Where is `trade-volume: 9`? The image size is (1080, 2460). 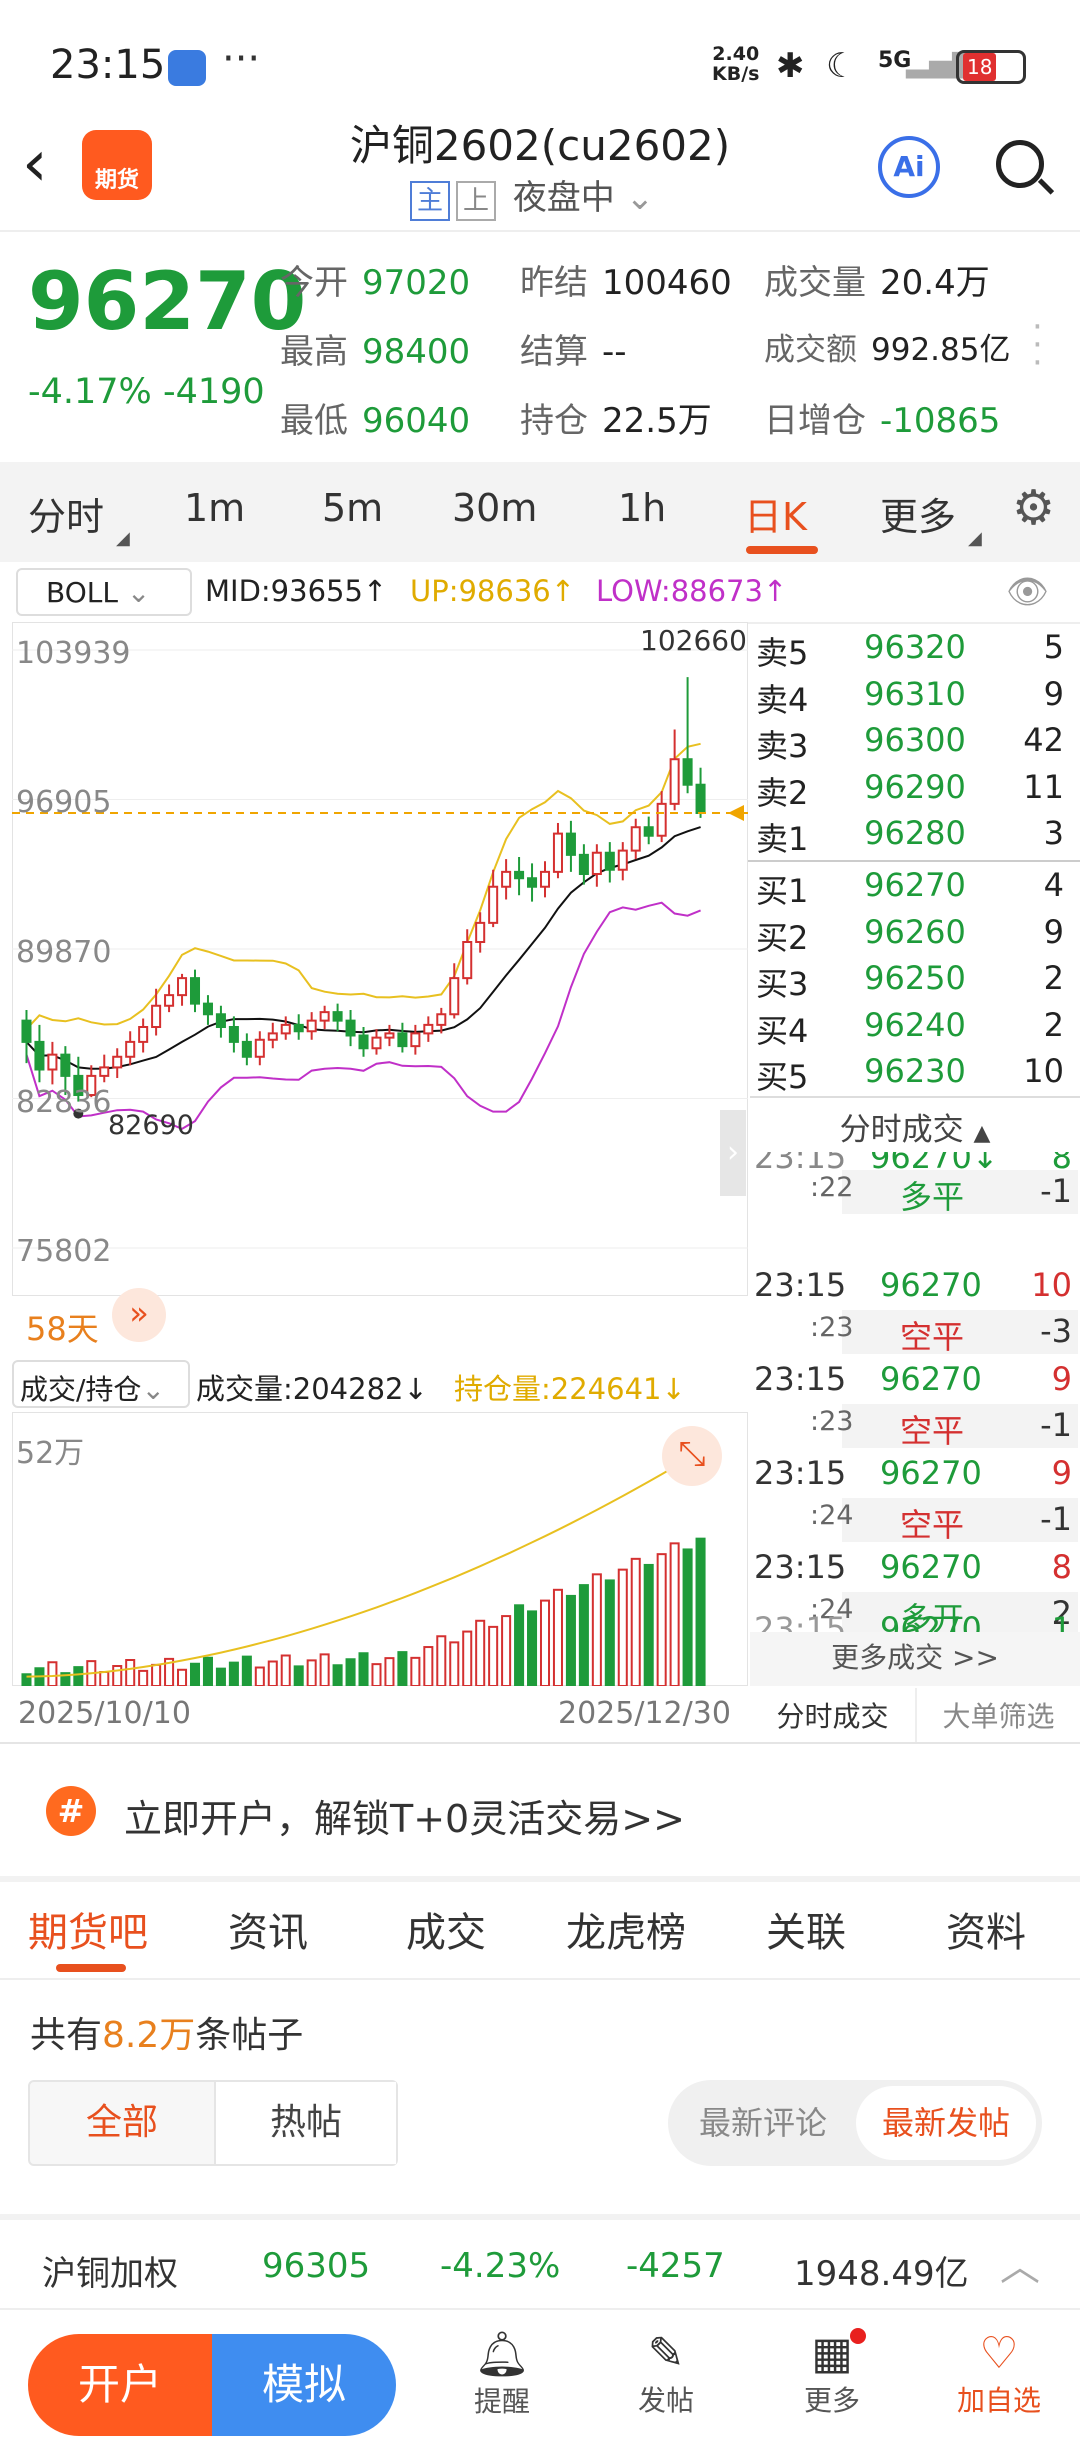
trade-volume: 9 is located at coordinates (1061, 1379).